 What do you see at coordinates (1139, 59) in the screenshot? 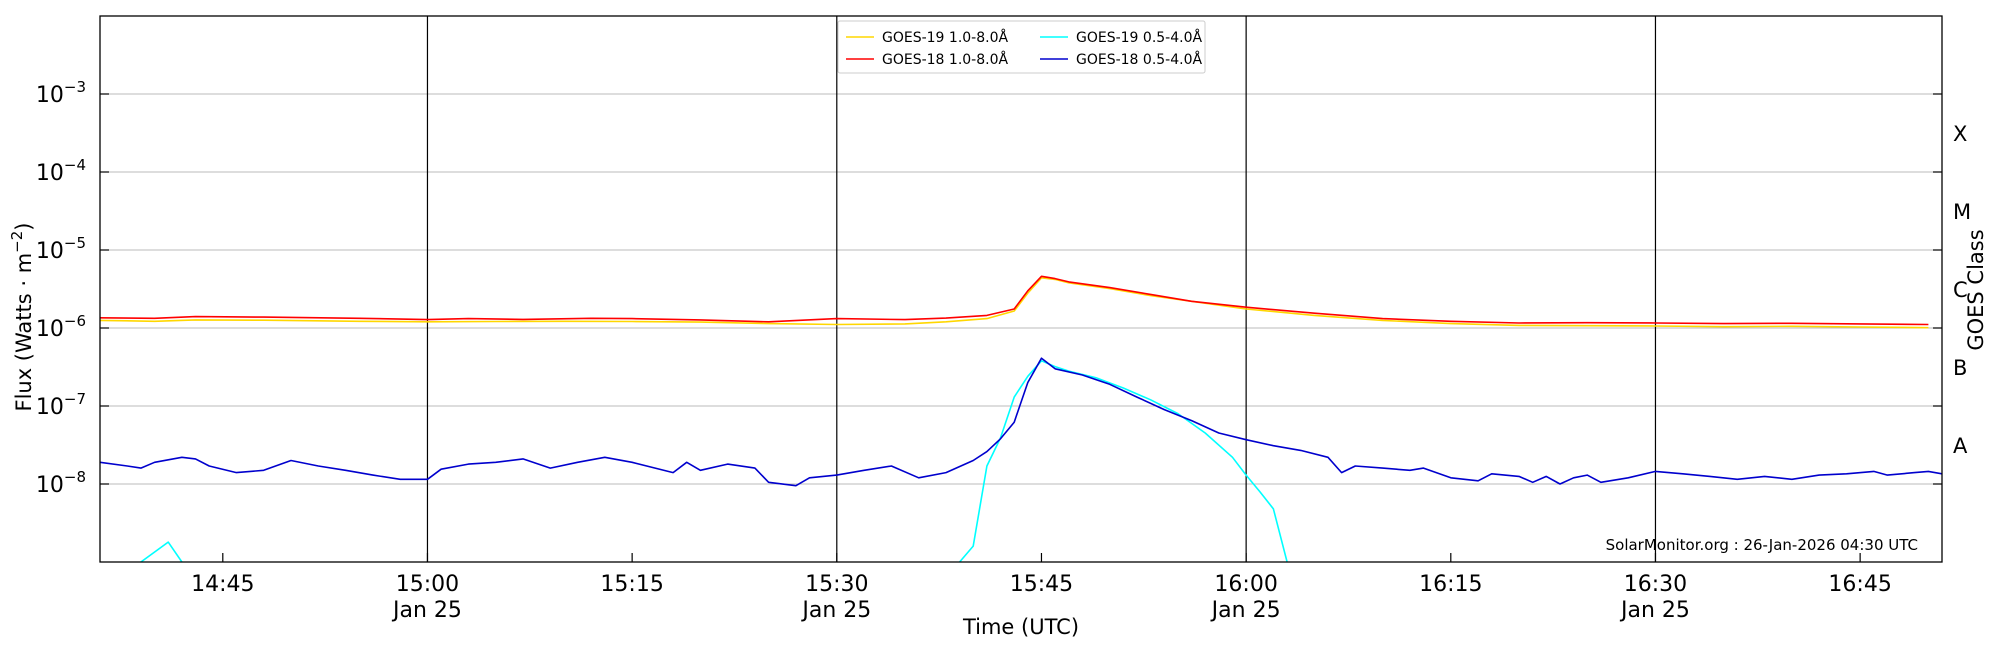
I see `legend-label-goes18-short: GOES-18 0.5-4.0Å` at bounding box center [1139, 59].